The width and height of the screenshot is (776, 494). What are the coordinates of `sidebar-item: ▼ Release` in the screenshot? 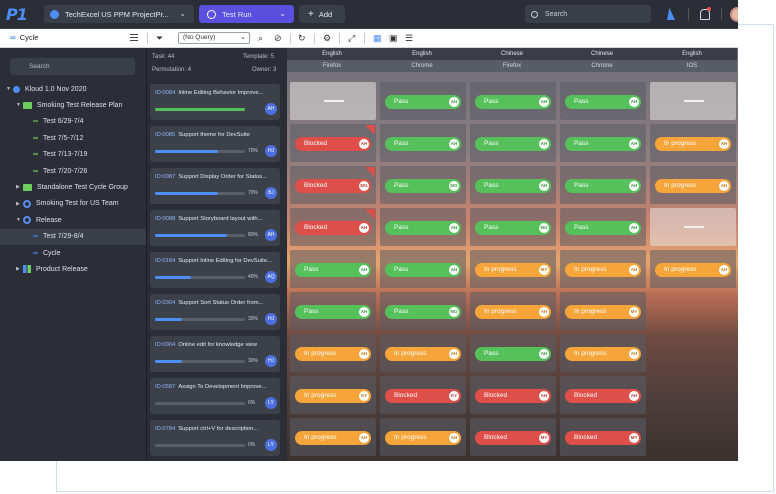 It's located at (73, 220).